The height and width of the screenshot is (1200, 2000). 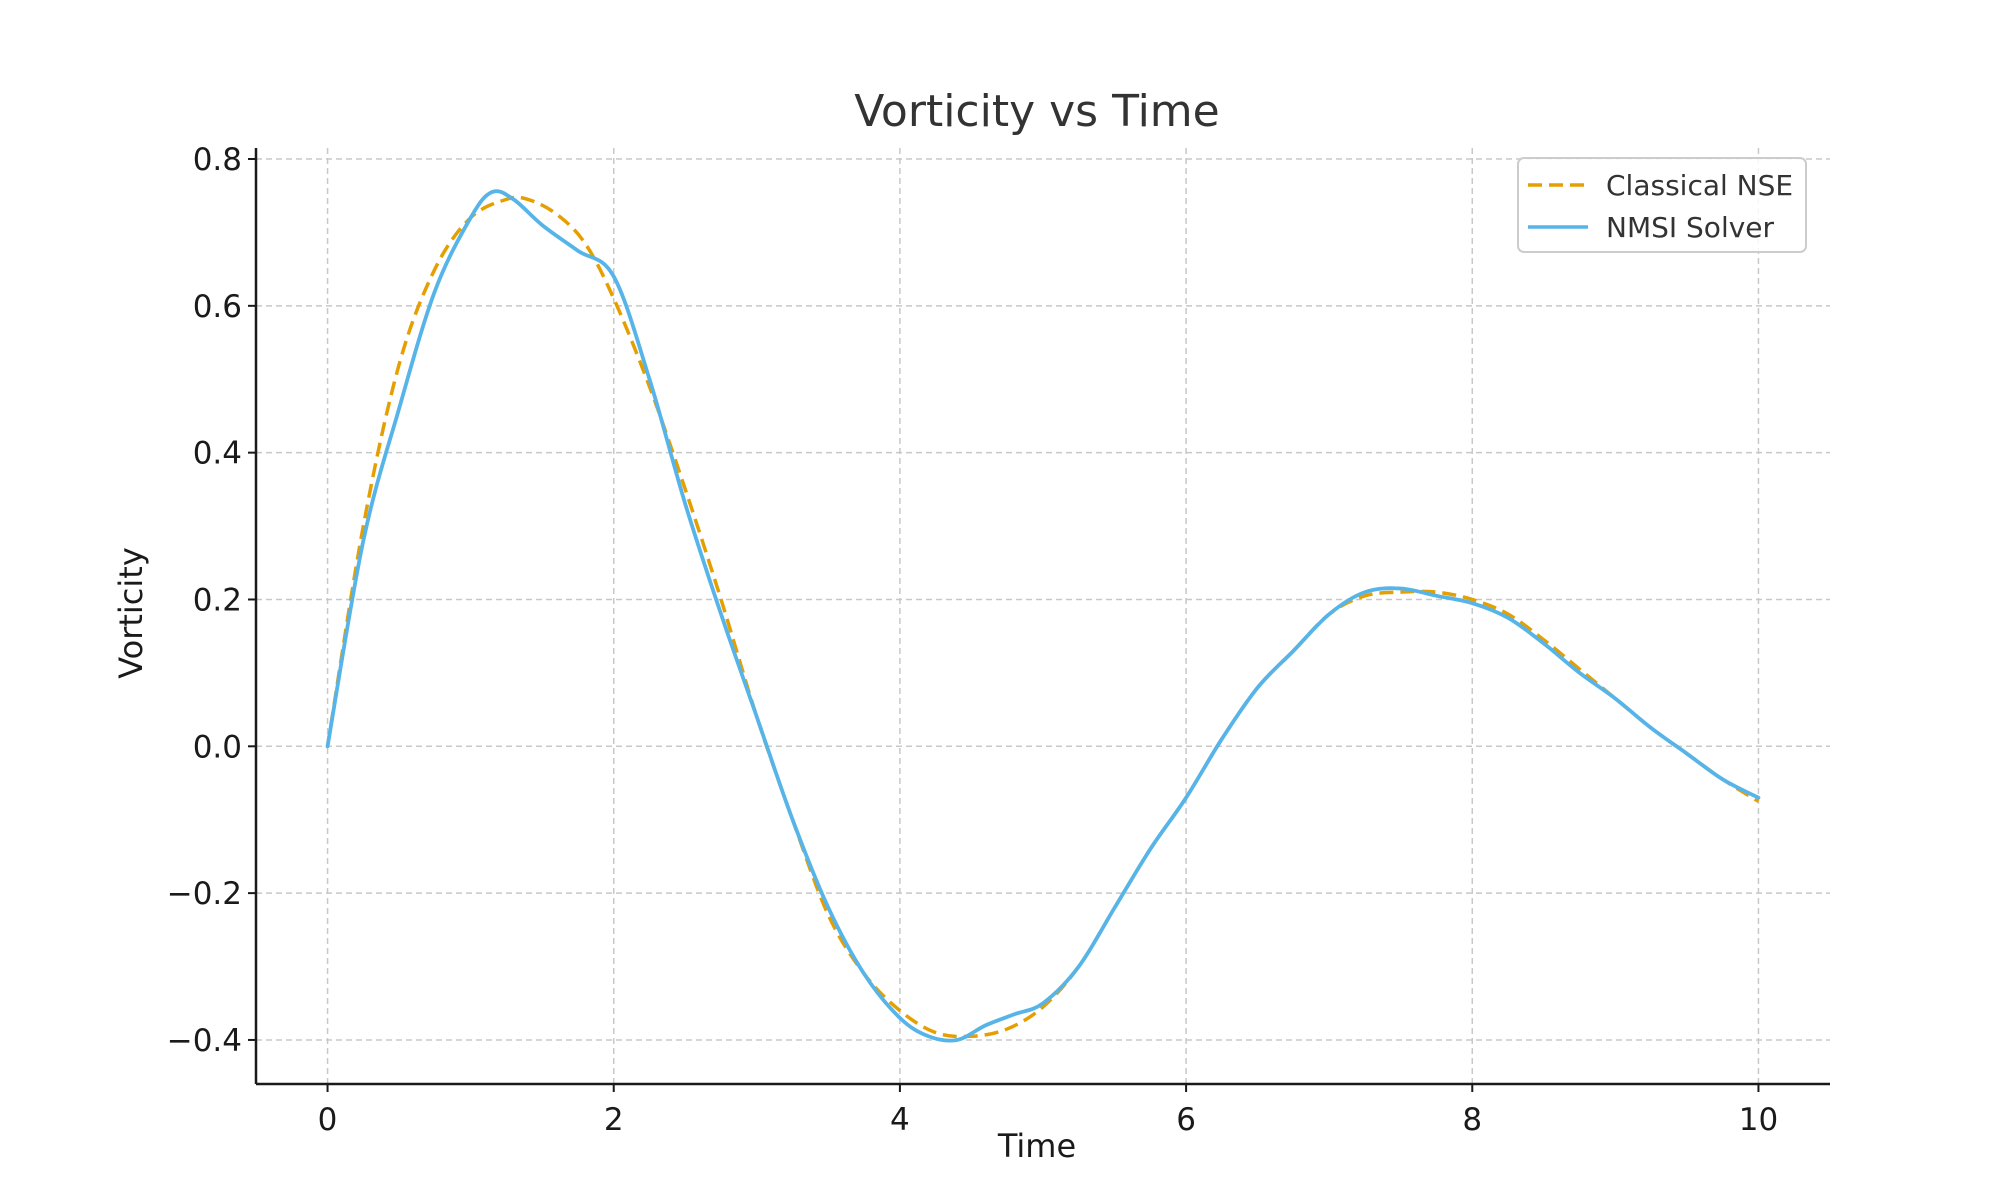 What do you see at coordinates (1472, 1120) in the screenshot?
I see `x-tick-label: 8` at bounding box center [1472, 1120].